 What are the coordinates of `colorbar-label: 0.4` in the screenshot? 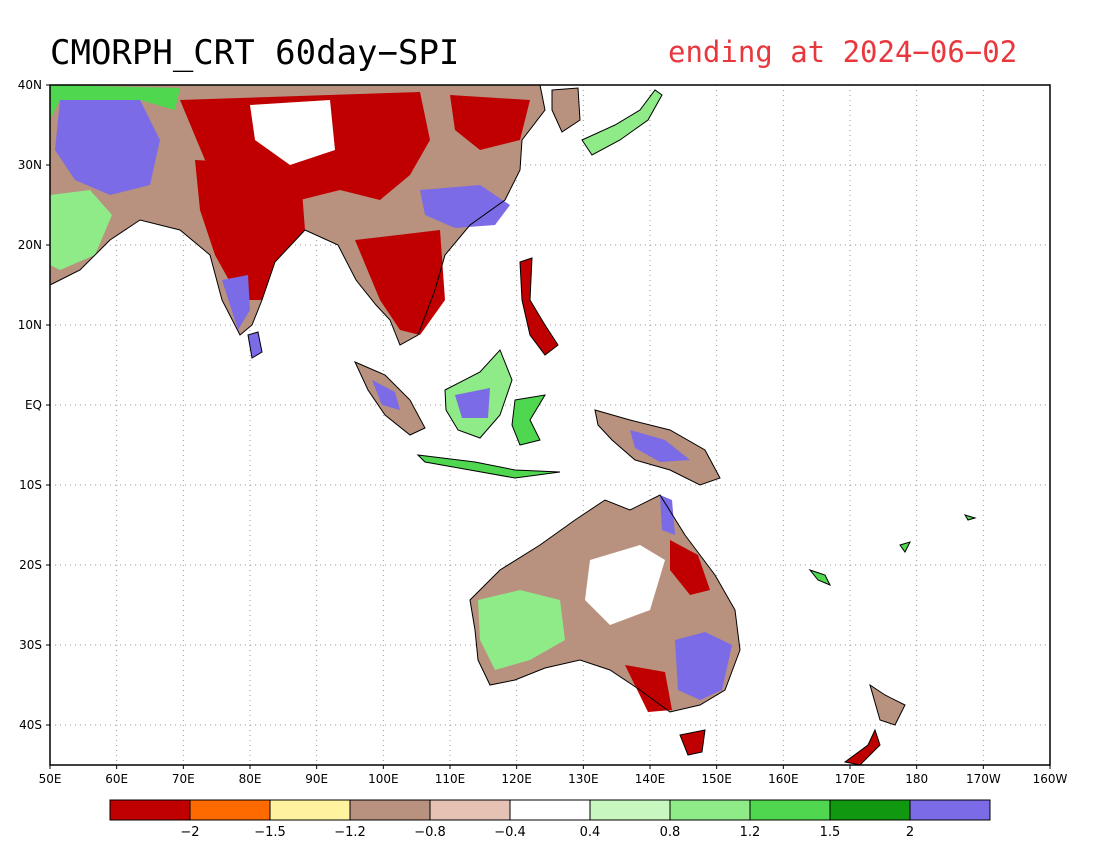 It's located at (590, 832).